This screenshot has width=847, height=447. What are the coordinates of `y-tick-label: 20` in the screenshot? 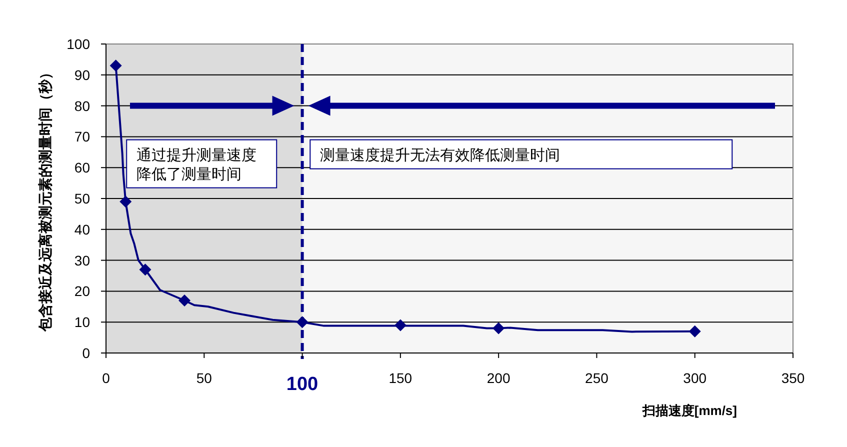 It's located at (82, 291).